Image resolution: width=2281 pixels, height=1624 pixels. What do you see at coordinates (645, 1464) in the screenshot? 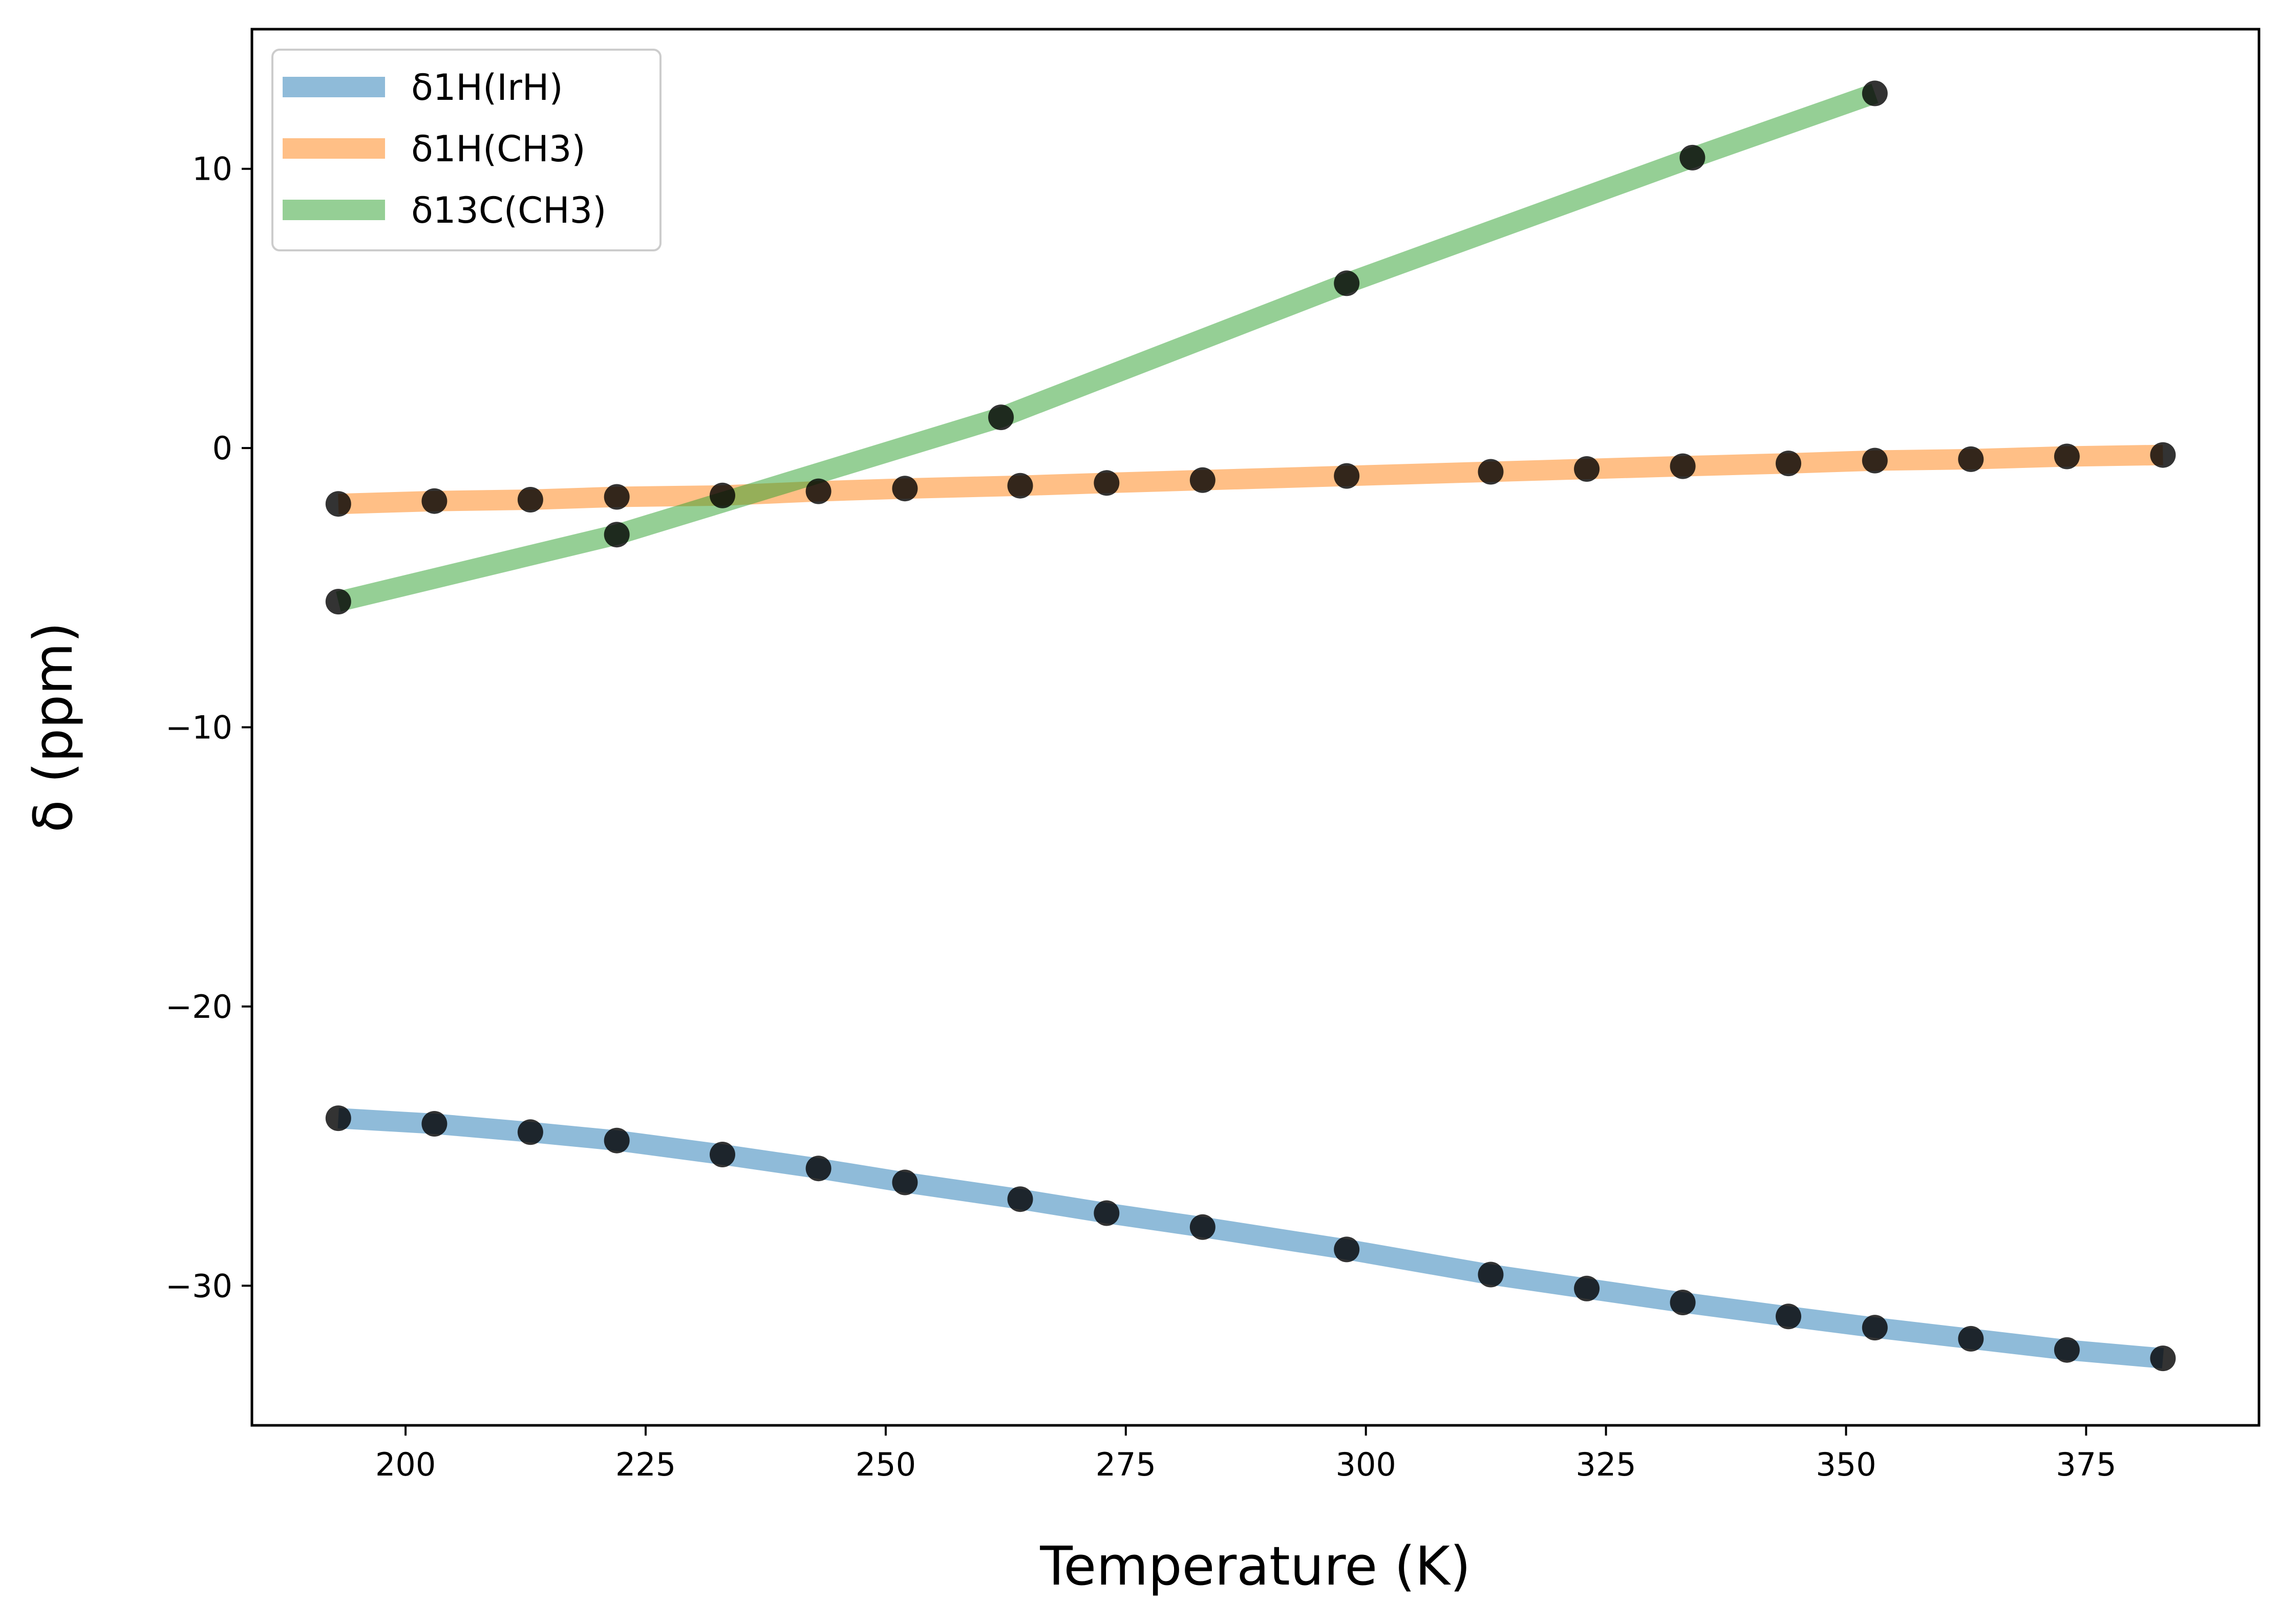
I see `x-tick-label: 225` at bounding box center [645, 1464].